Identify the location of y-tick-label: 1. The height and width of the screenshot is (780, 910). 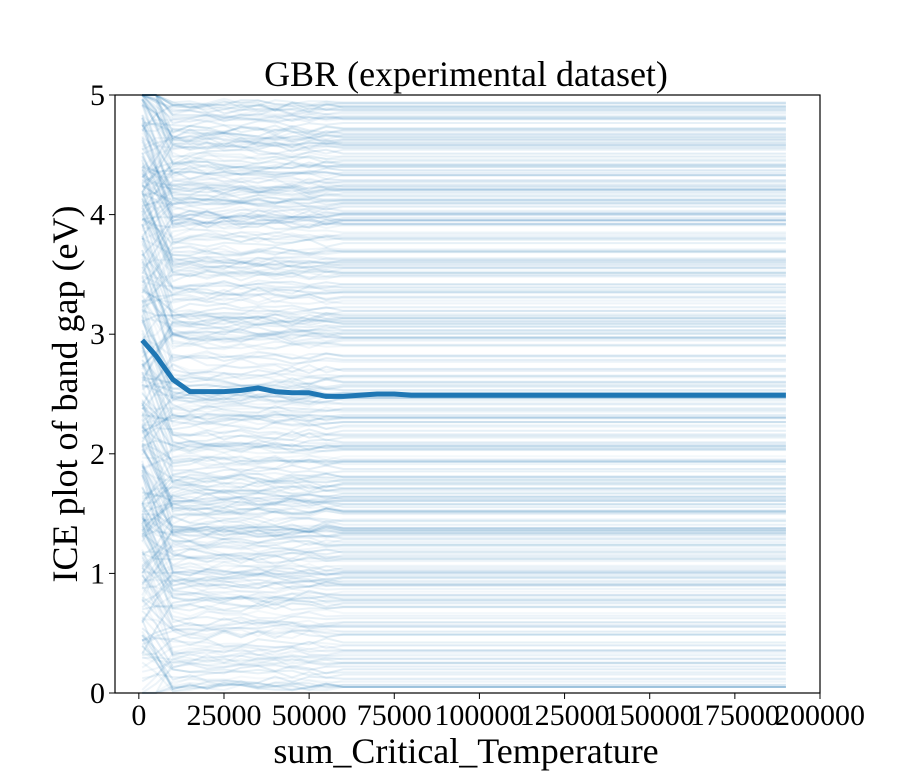
(97, 573).